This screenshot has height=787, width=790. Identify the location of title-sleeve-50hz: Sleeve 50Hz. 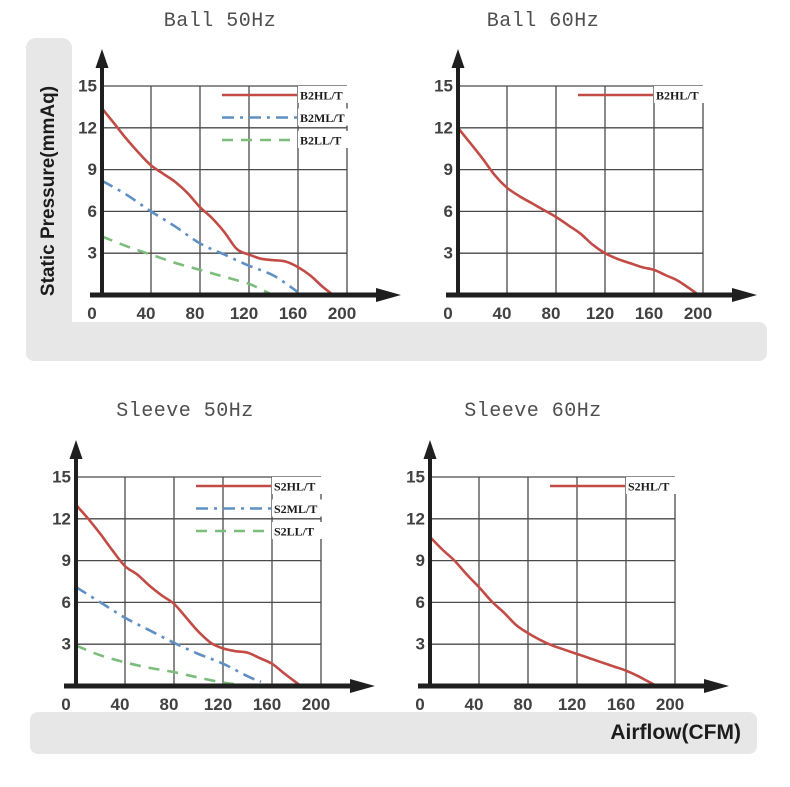
(185, 411).